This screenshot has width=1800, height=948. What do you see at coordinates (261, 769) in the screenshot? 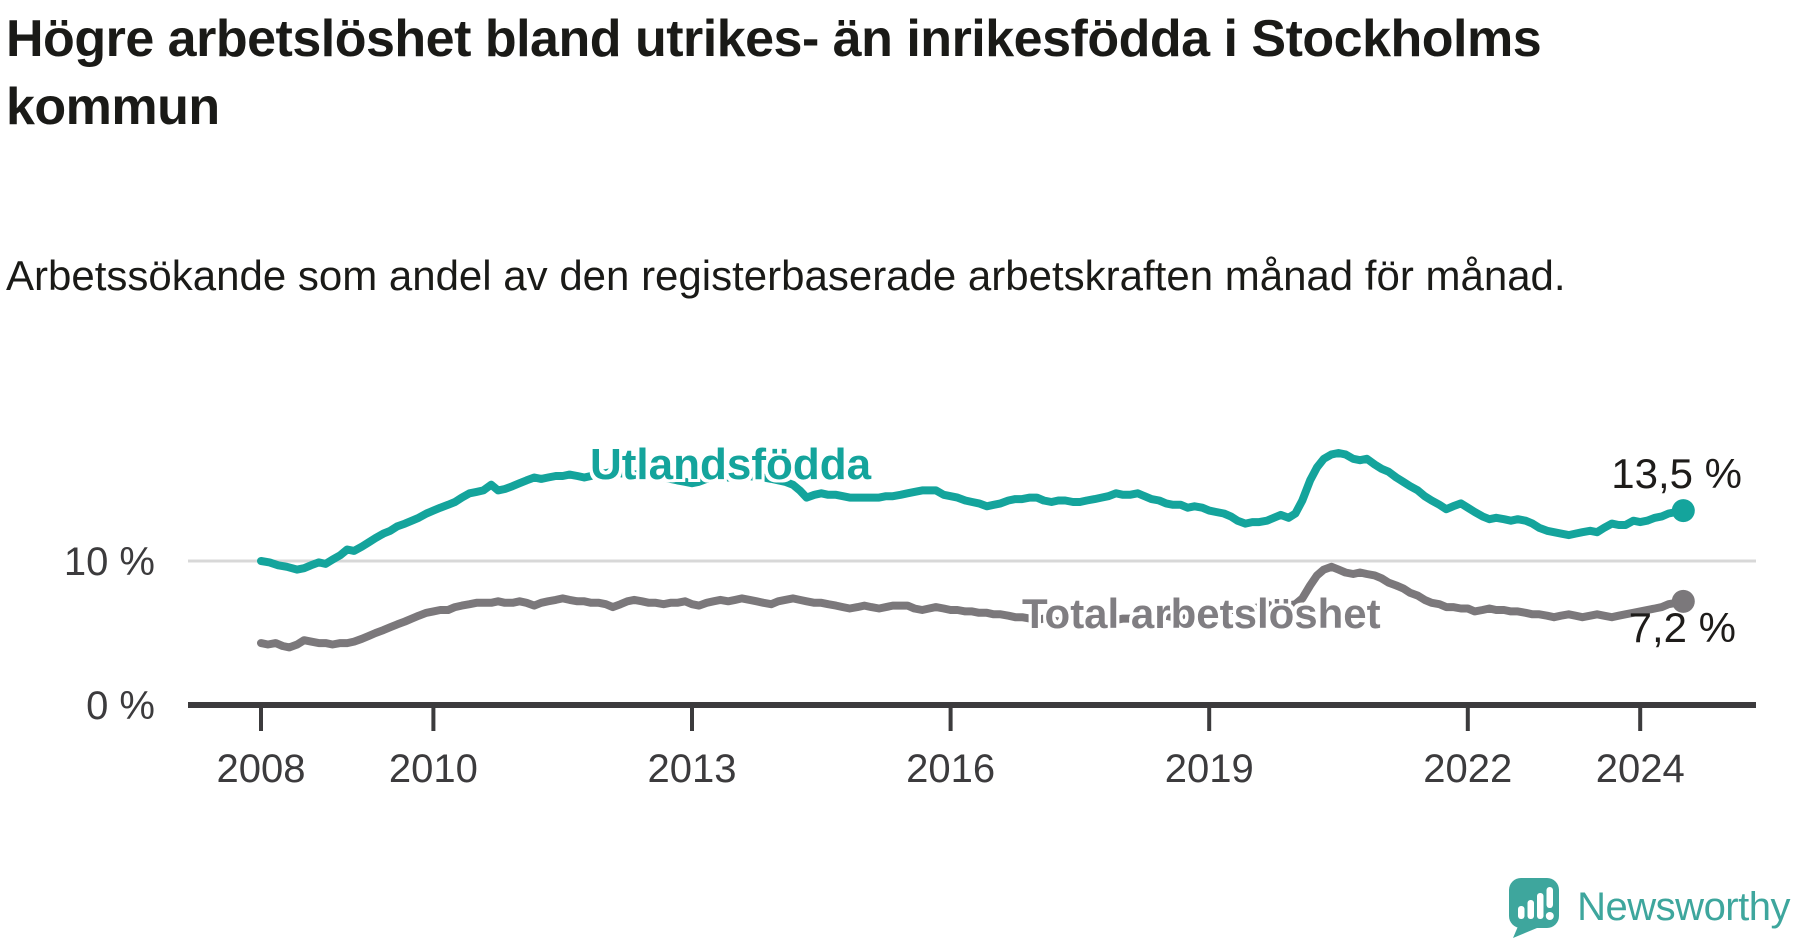
I see `x-axis-tick-label: 2008` at bounding box center [261, 769].